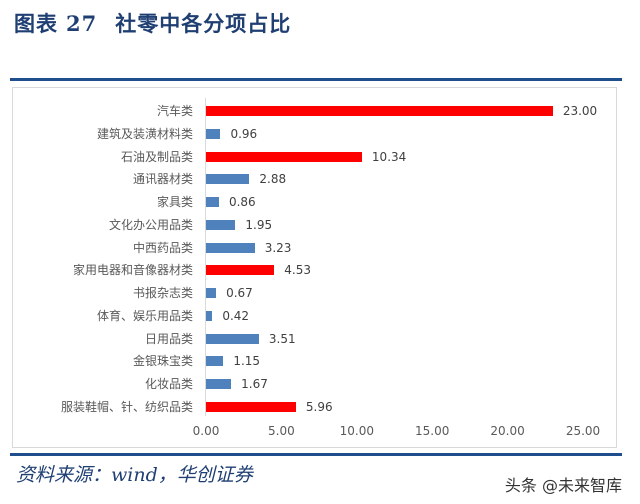  What do you see at coordinates (320, 293) in the screenshot?
I see `bar-row: 书报杂志类 0.67` at bounding box center [320, 293].